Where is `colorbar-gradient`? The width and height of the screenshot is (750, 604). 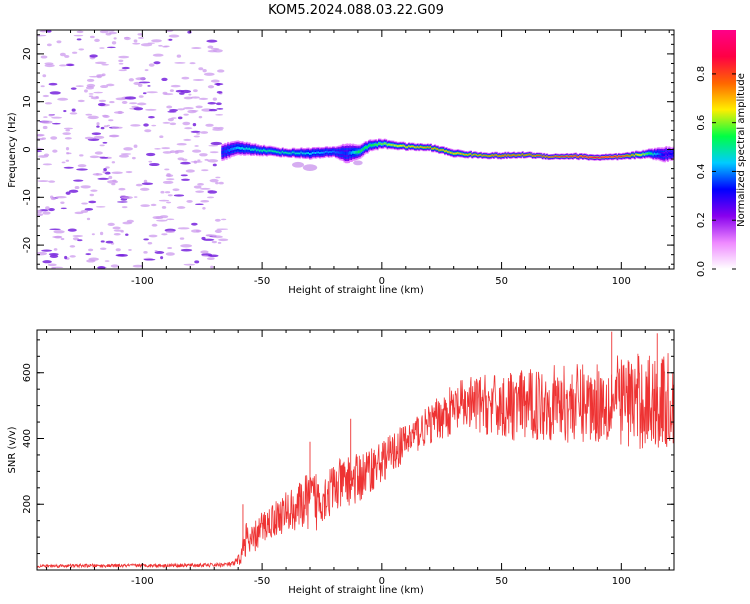
colorbar-gradient is located at coordinates (724, 149).